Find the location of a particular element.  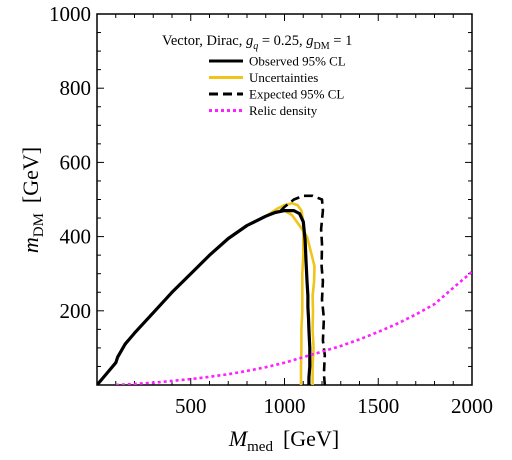

y-tick-label: 400 is located at coordinates (76, 237).